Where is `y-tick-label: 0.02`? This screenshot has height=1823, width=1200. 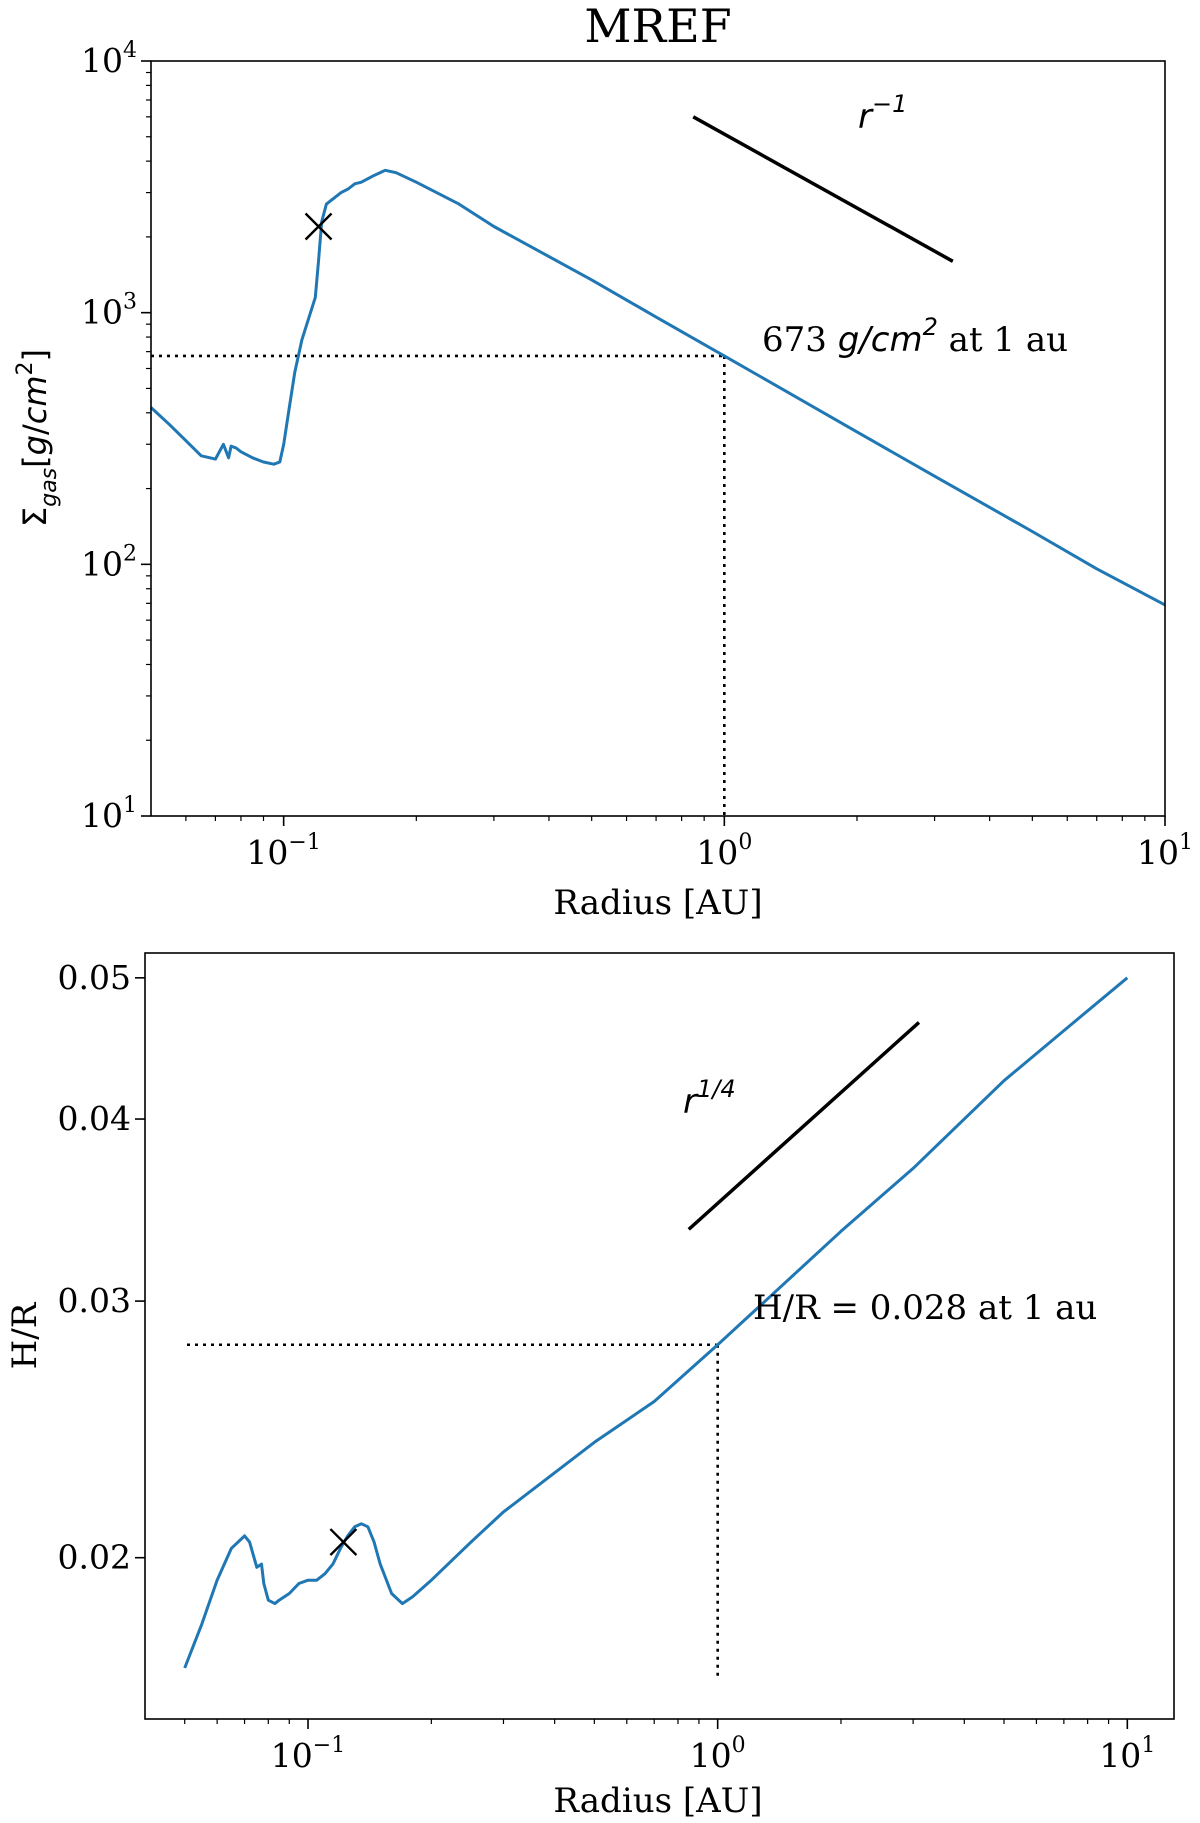 y-tick-label: 0.02 is located at coordinates (94, 1557).